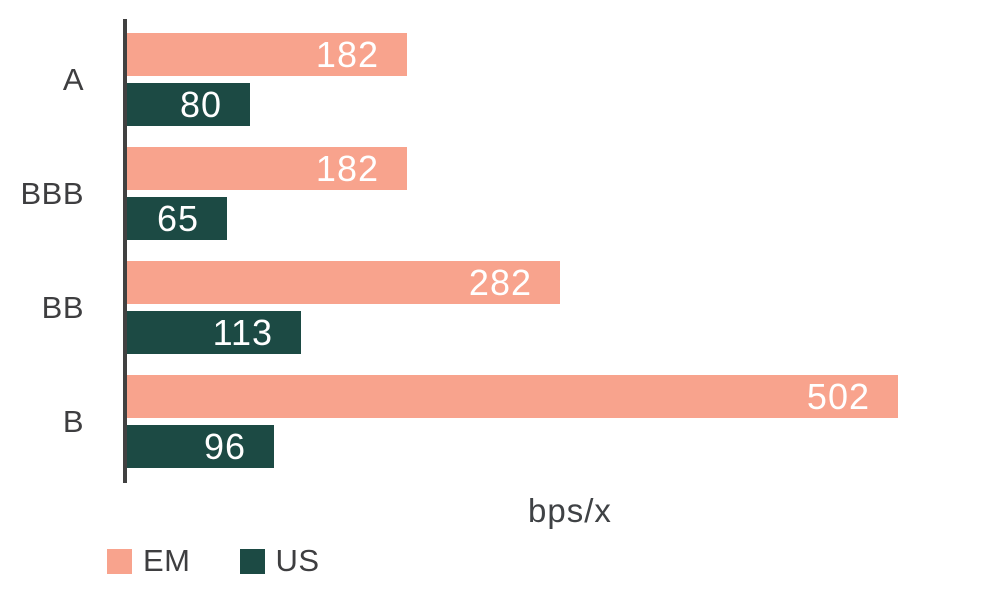  I want to click on y-axis-line, so click(125, 251).